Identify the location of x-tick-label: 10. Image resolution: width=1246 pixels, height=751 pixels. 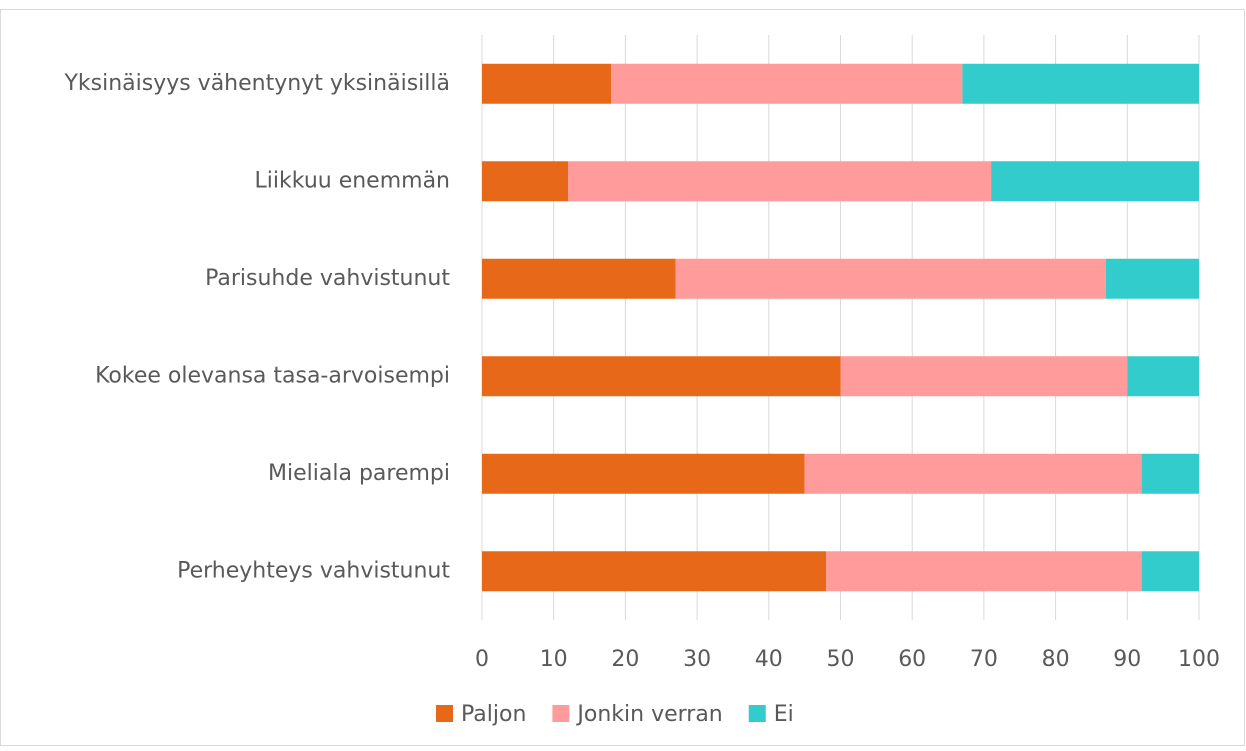
(554, 659).